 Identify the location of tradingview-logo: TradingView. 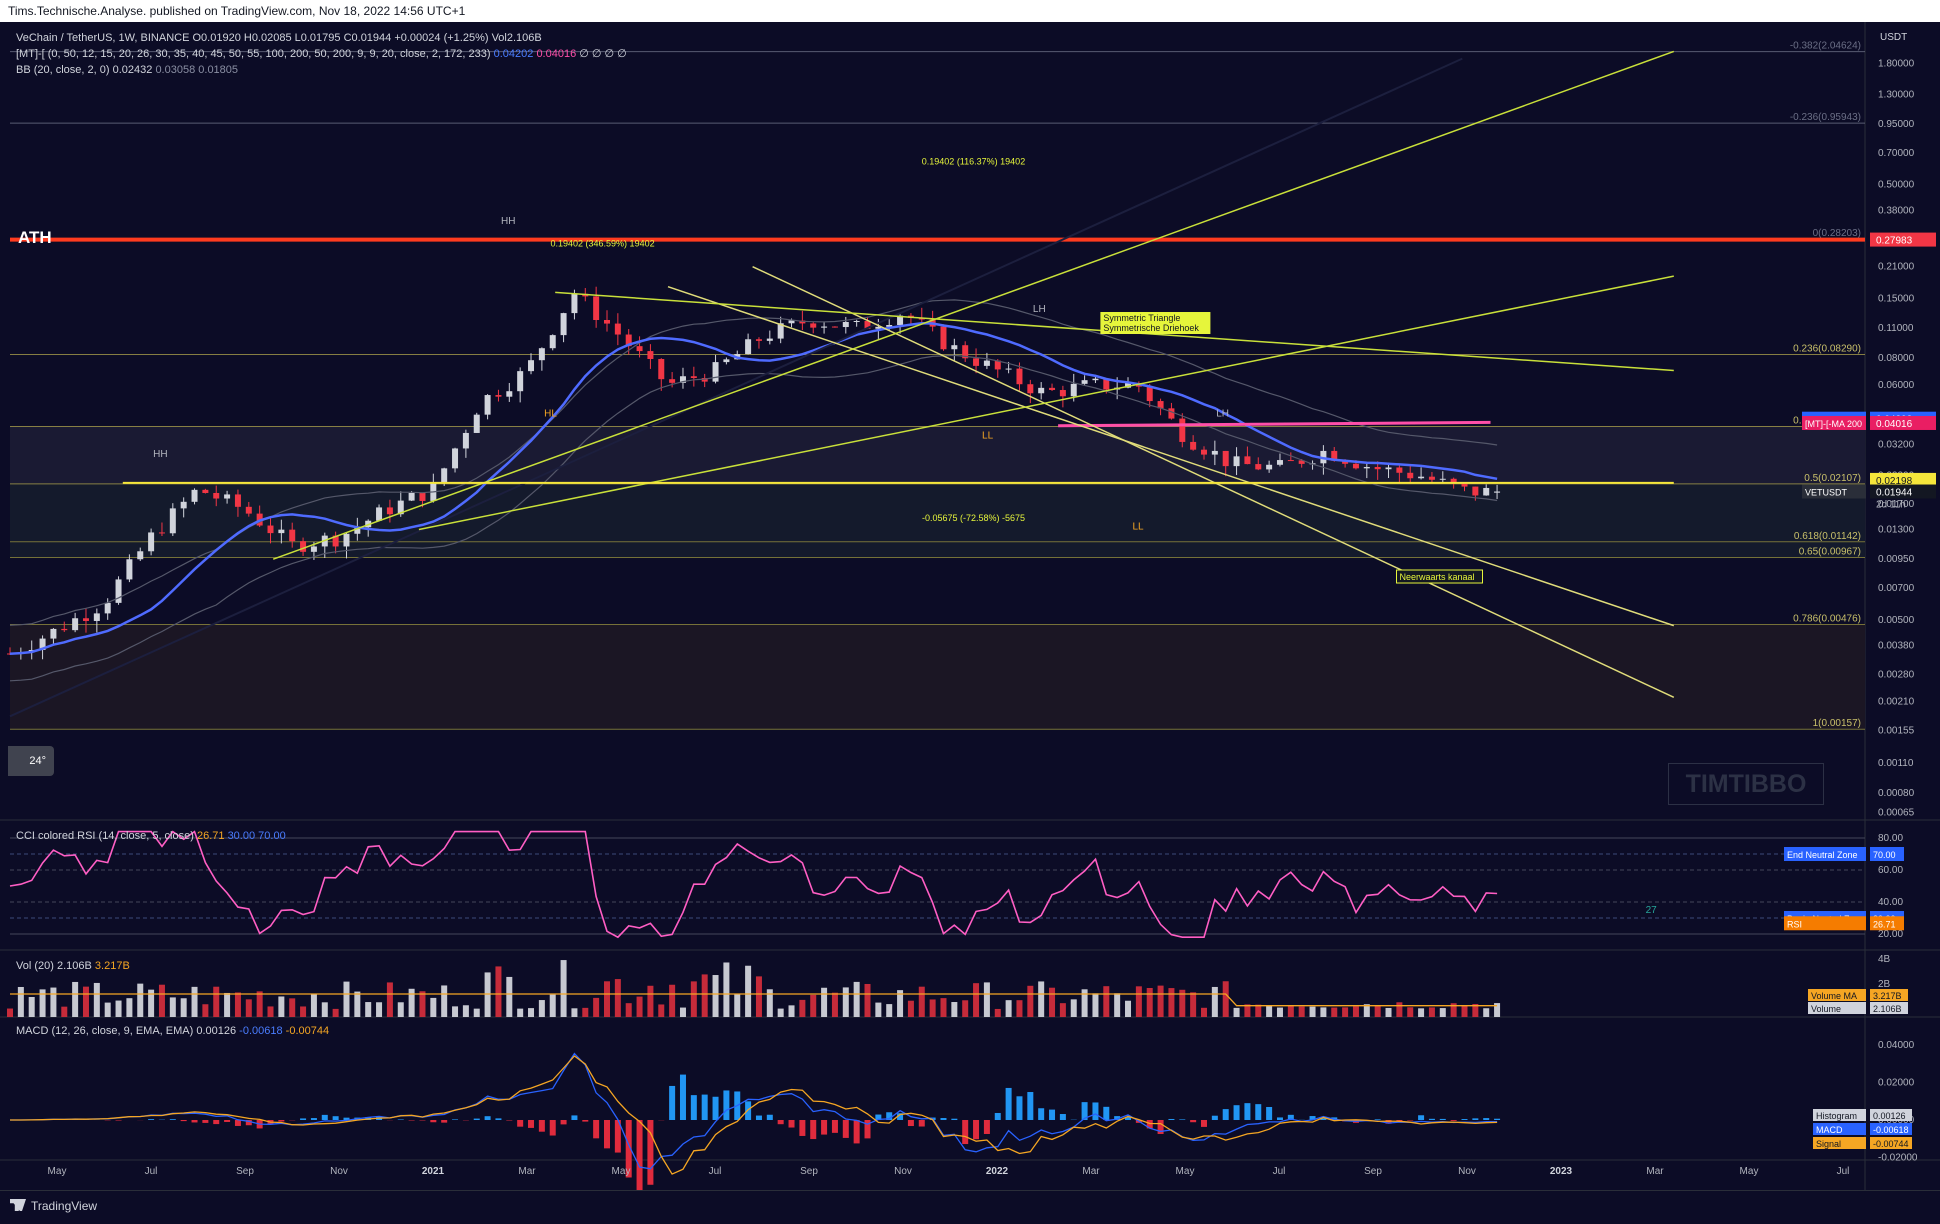
(53, 1206).